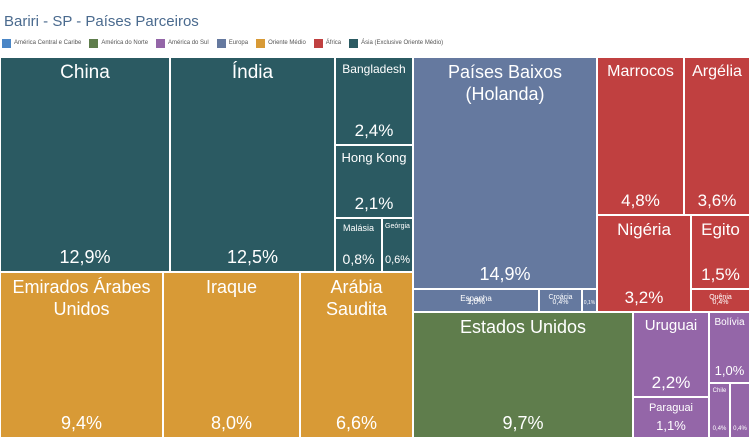 The width and height of the screenshot is (750, 442). Describe the element at coordinates (717, 71) in the screenshot. I see `tile-name: Argélia` at that location.